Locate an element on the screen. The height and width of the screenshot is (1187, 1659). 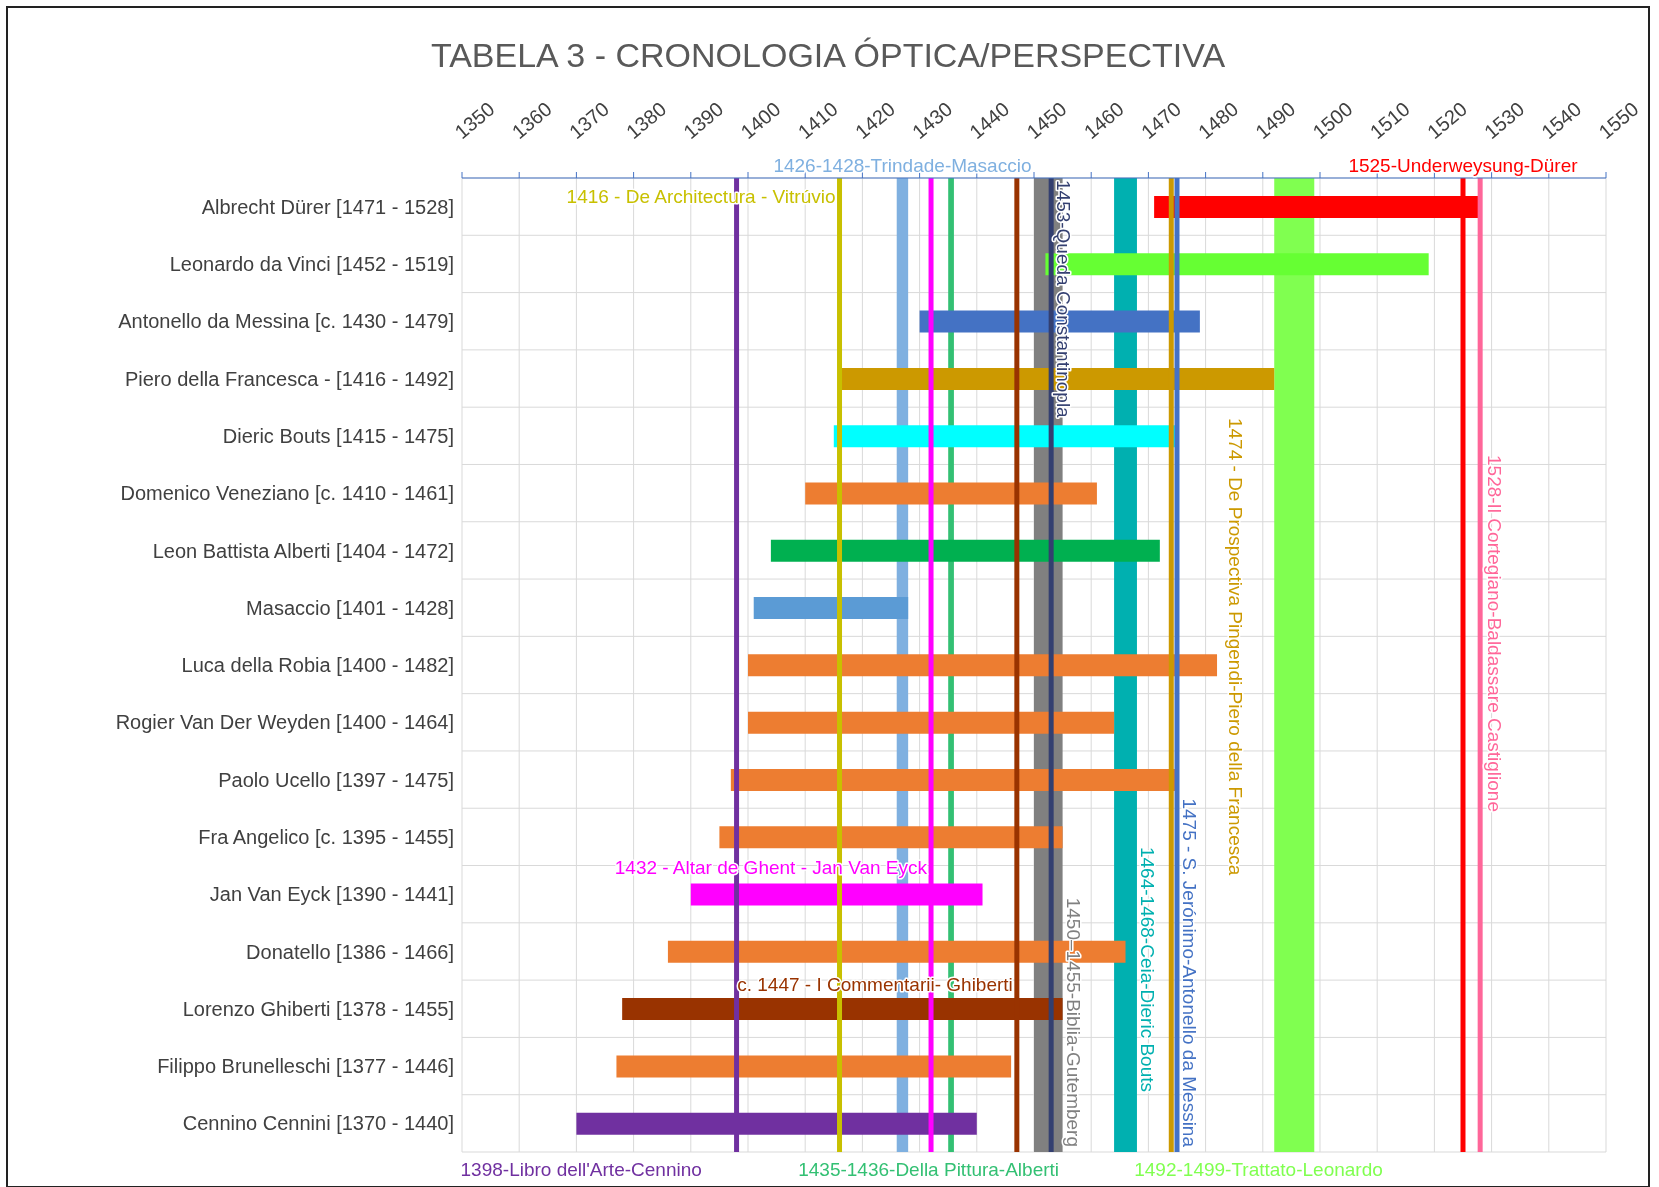
y-tick-label: Dieric Bouts [1415 - 1475] is located at coordinates (338, 435).